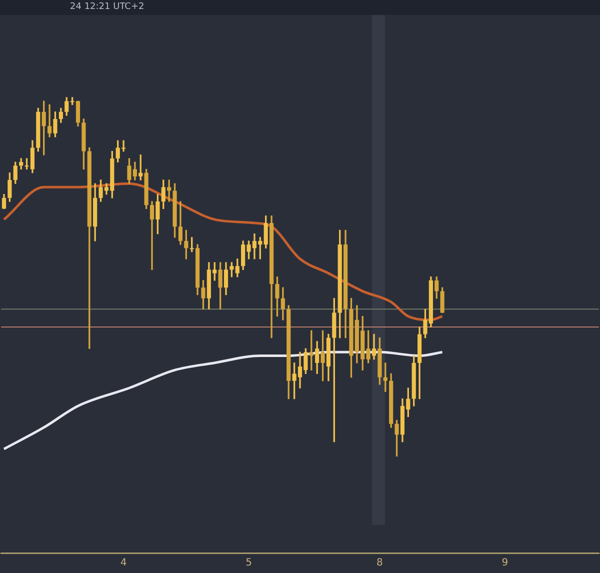 The image size is (600, 573). I want to click on x-tick-label: 9, so click(505, 563).